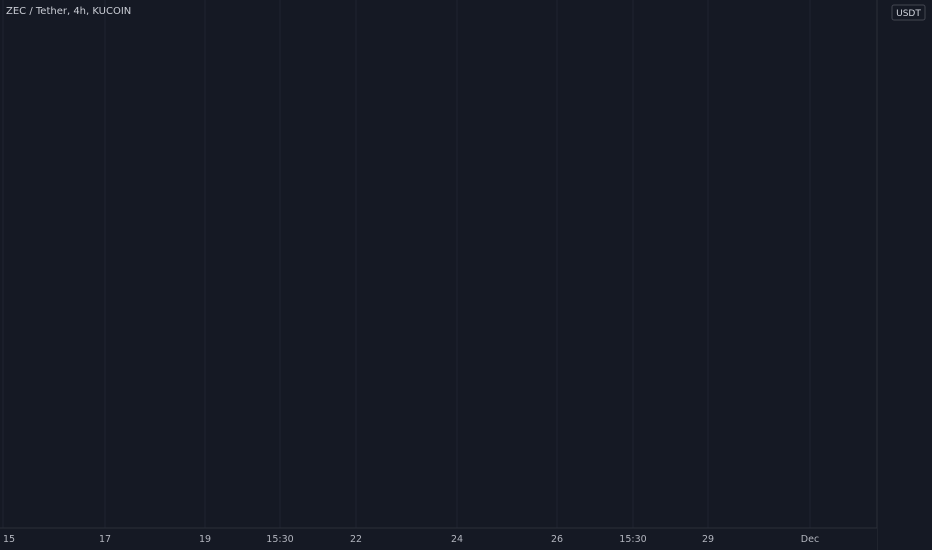 The image size is (932, 550). I want to click on time-axis-bg, so click(438, 539).